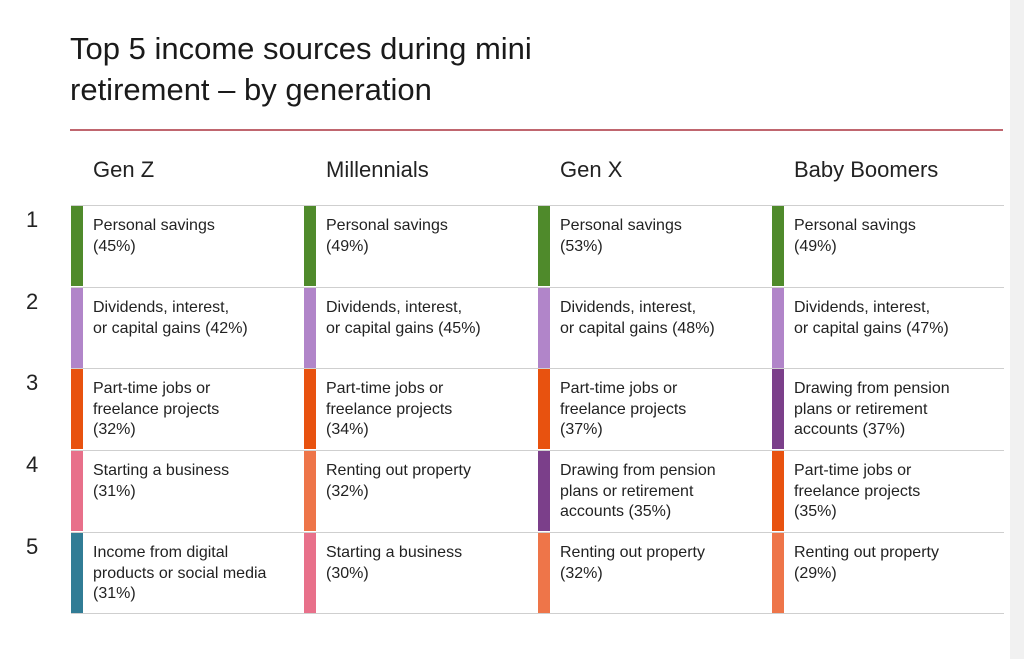 This screenshot has width=1024, height=659. Describe the element at coordinates (154, 236) in the screenshot. I see `income-source-label: Personal savings (45%)` at that location.